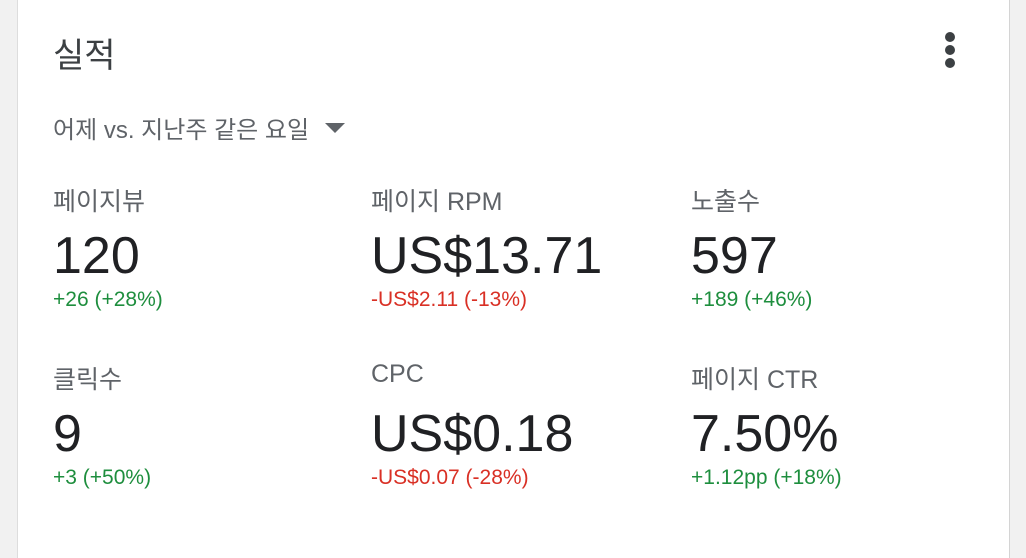 This screenshot has height=558, width=1026. What do you see at coordinates (449, 299) in the screenshot?
I see `metric-change: -US$2.11 (-13%)` at bounding box center [449, 299].